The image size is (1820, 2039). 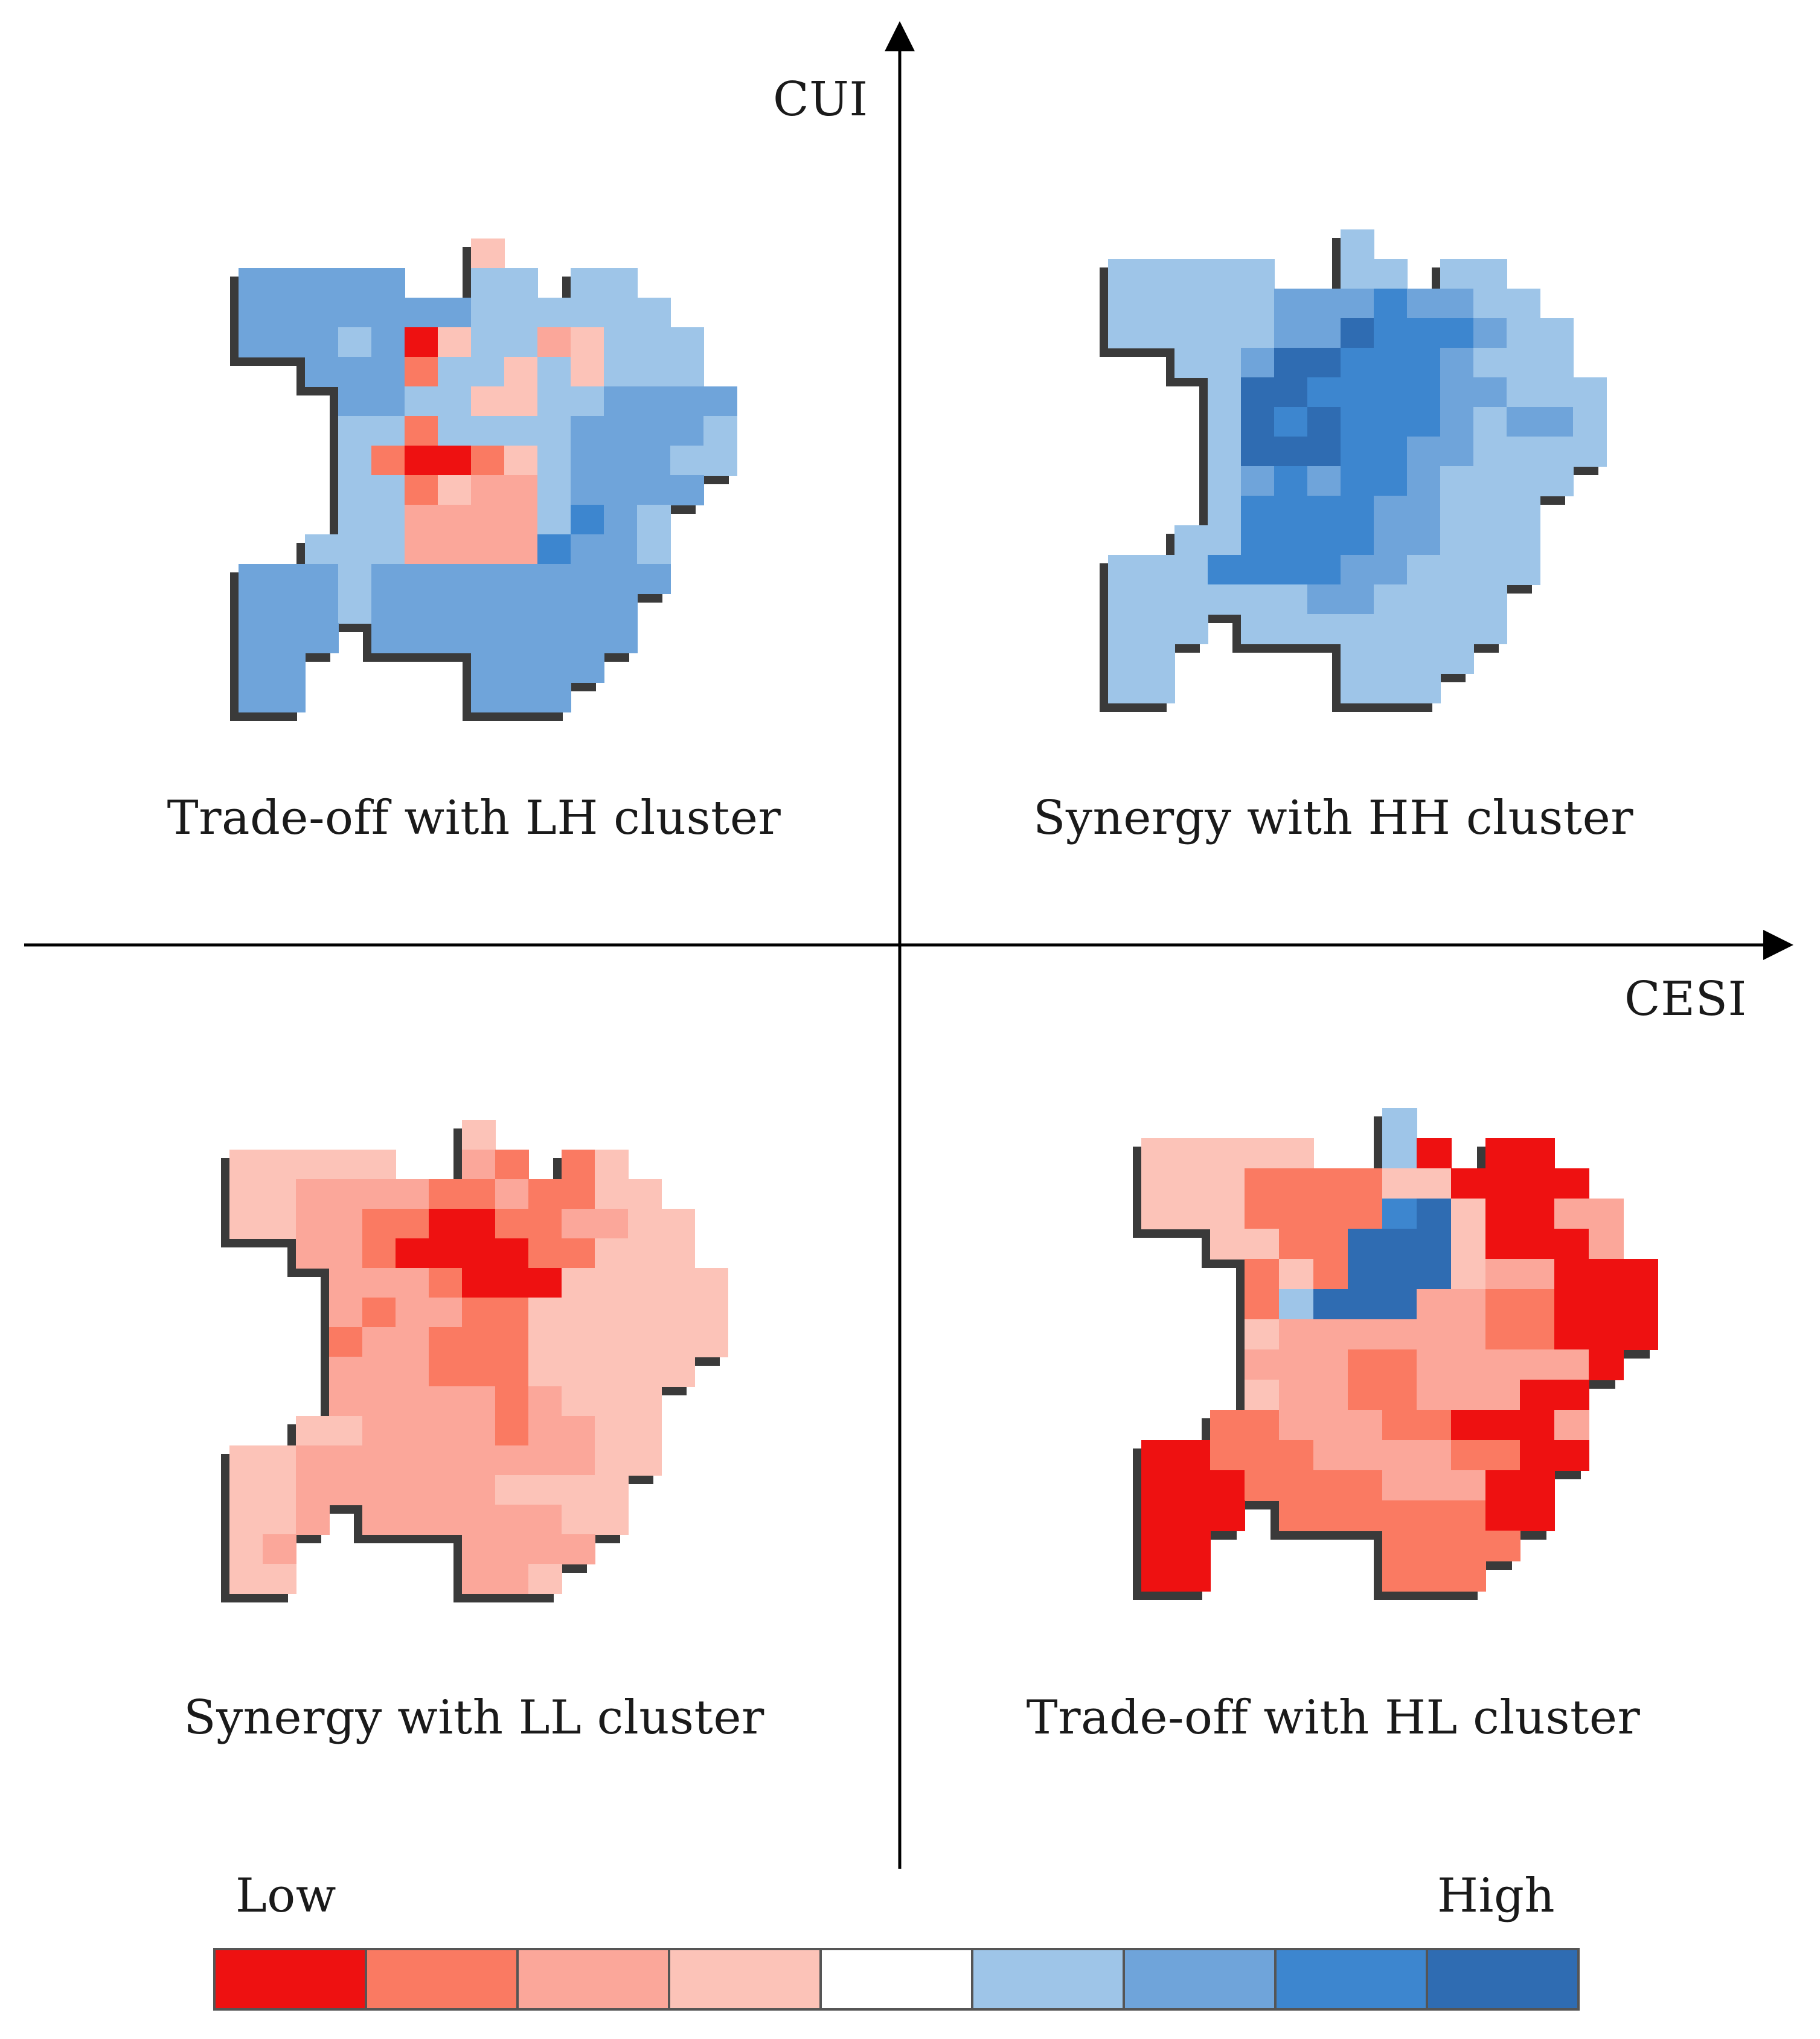 I want to click on quadrant-label-hl: Trade-off with HL cluster, so click(x=1333, y=1718).